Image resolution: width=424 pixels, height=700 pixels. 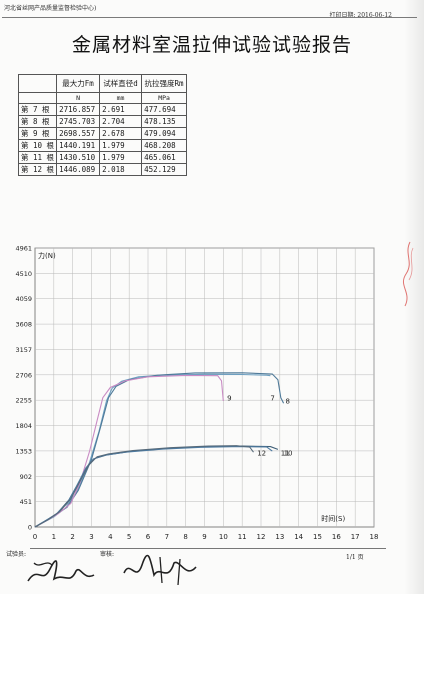 I want to click on x-tick-label: 12, so click(x=261, y=537).